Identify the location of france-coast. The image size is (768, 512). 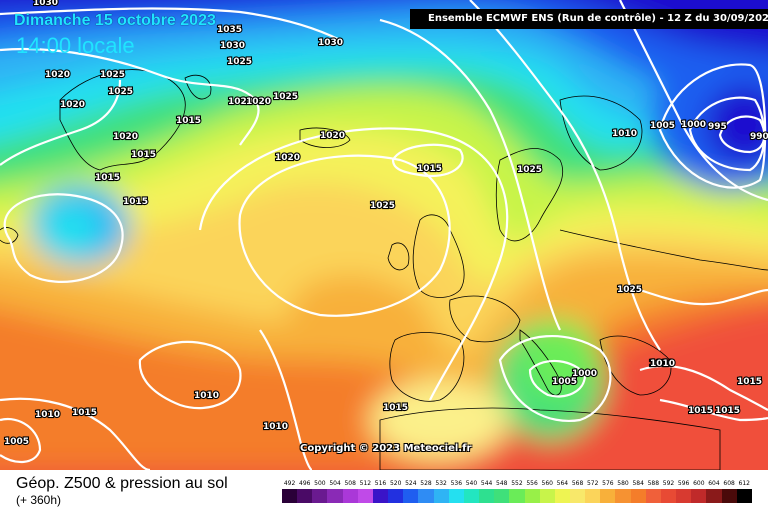
(485, 319).